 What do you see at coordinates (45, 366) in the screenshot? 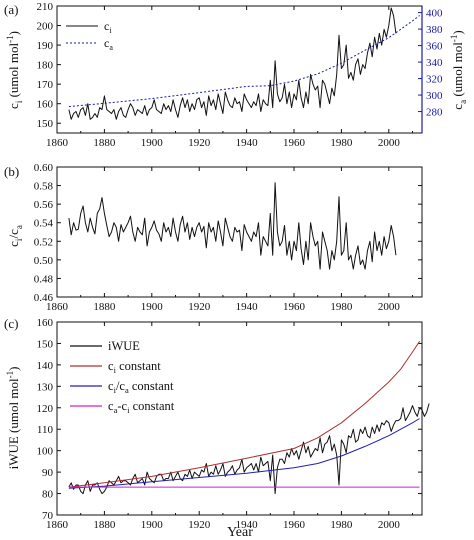
I see `panel-c-y-tick-label: 140` at bounding box center [45, 366].